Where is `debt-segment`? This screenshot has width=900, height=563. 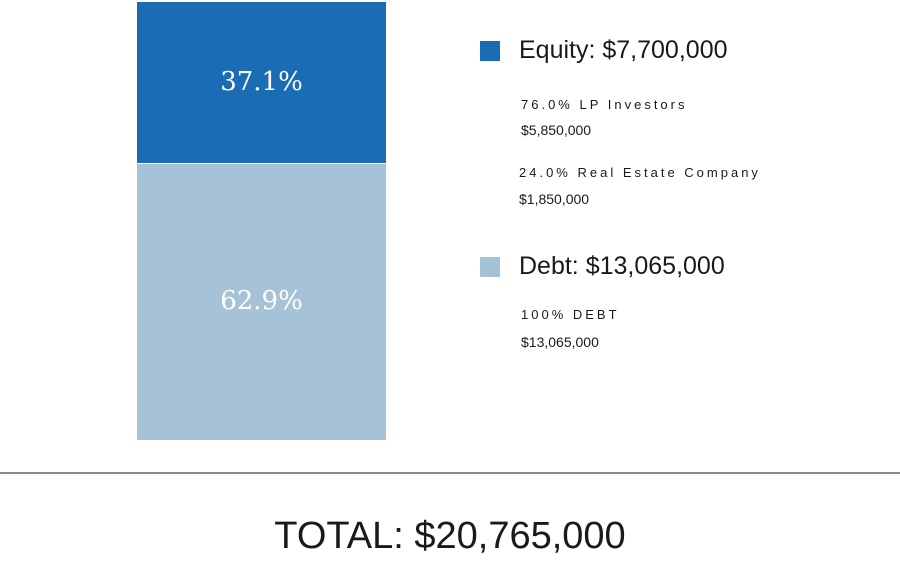 debt-segment is located at coordinates (261, 302).